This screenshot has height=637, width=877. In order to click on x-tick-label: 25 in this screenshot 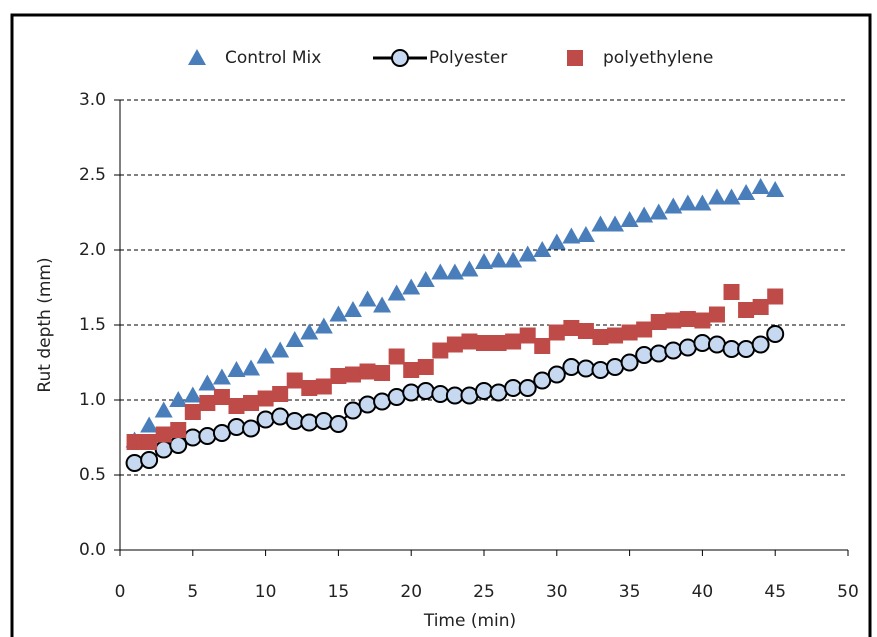, I will do `click(484, 592)`.